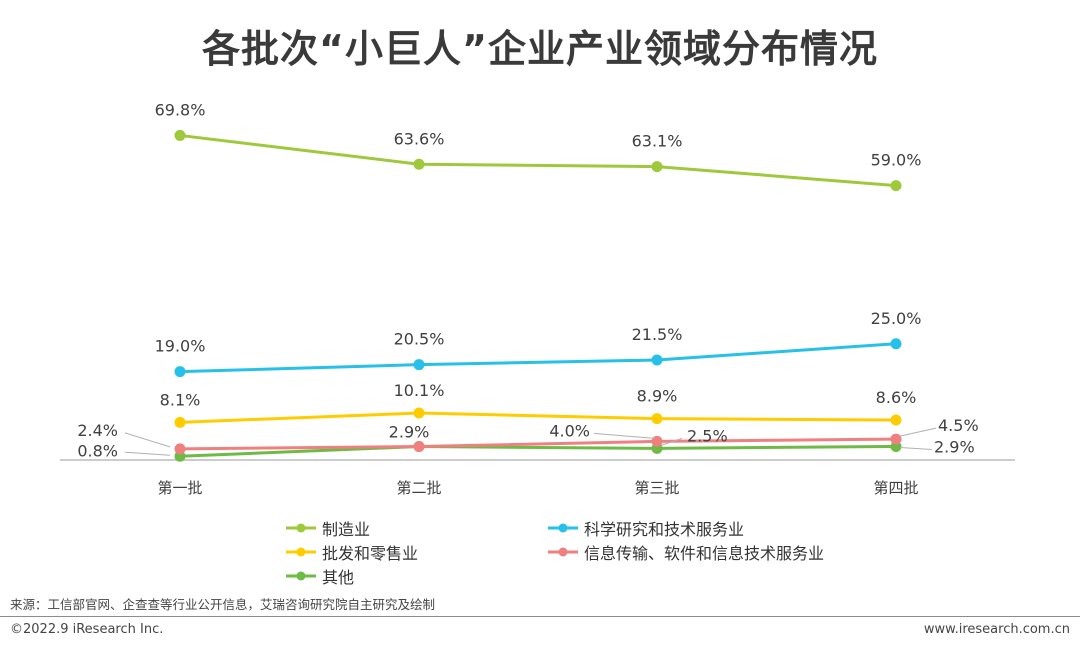 The height and width of the screenshot is (652, 1080). I want to click on data-label: 8.9%, so click(657, 396).